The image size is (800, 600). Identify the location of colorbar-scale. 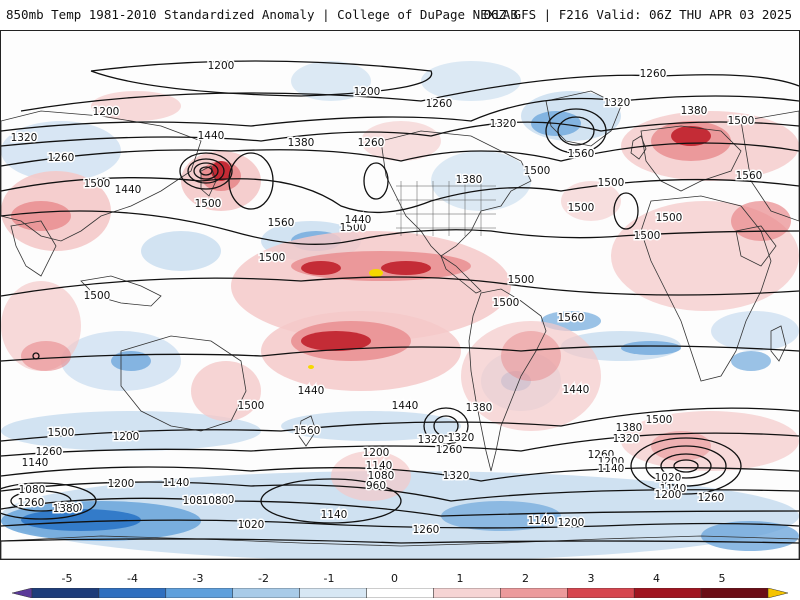
(400, 593).